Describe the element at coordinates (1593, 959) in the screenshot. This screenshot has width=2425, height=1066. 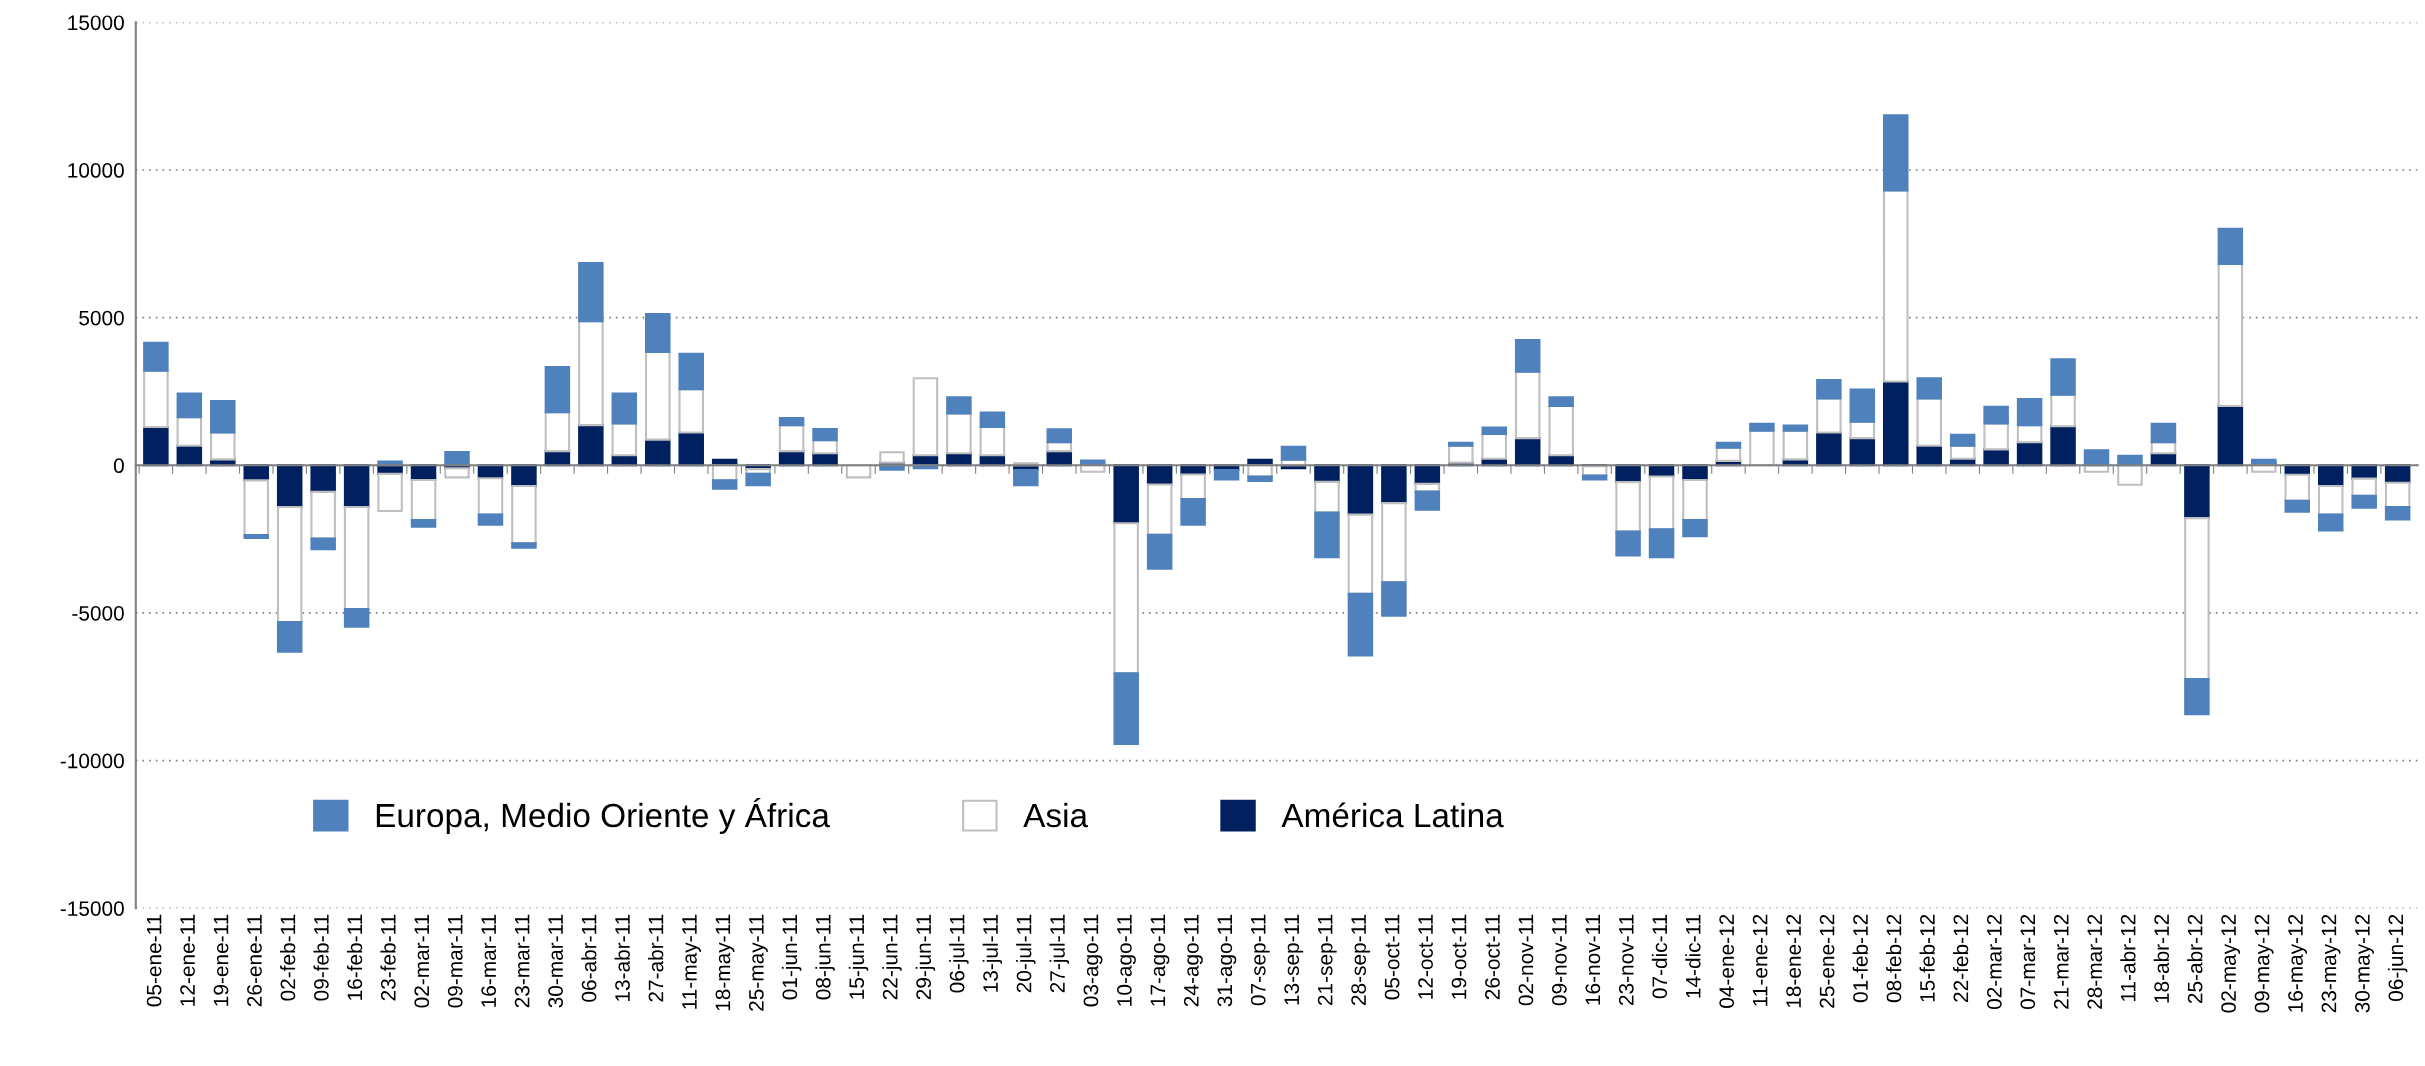
I see `x-tick-label: 16-nov-11` at that location.